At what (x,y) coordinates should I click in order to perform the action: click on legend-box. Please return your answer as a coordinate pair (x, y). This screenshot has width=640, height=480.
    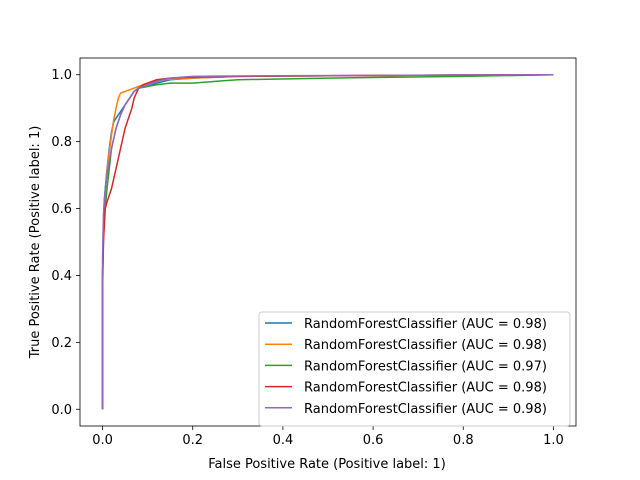
    Looking at the image, I should click on (414, 369).